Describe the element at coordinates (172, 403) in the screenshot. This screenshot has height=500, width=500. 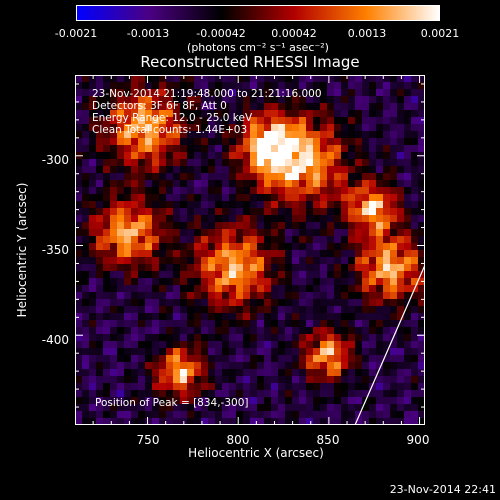
I see `peak-position: Position of Peak = [834,-300]` at that location.